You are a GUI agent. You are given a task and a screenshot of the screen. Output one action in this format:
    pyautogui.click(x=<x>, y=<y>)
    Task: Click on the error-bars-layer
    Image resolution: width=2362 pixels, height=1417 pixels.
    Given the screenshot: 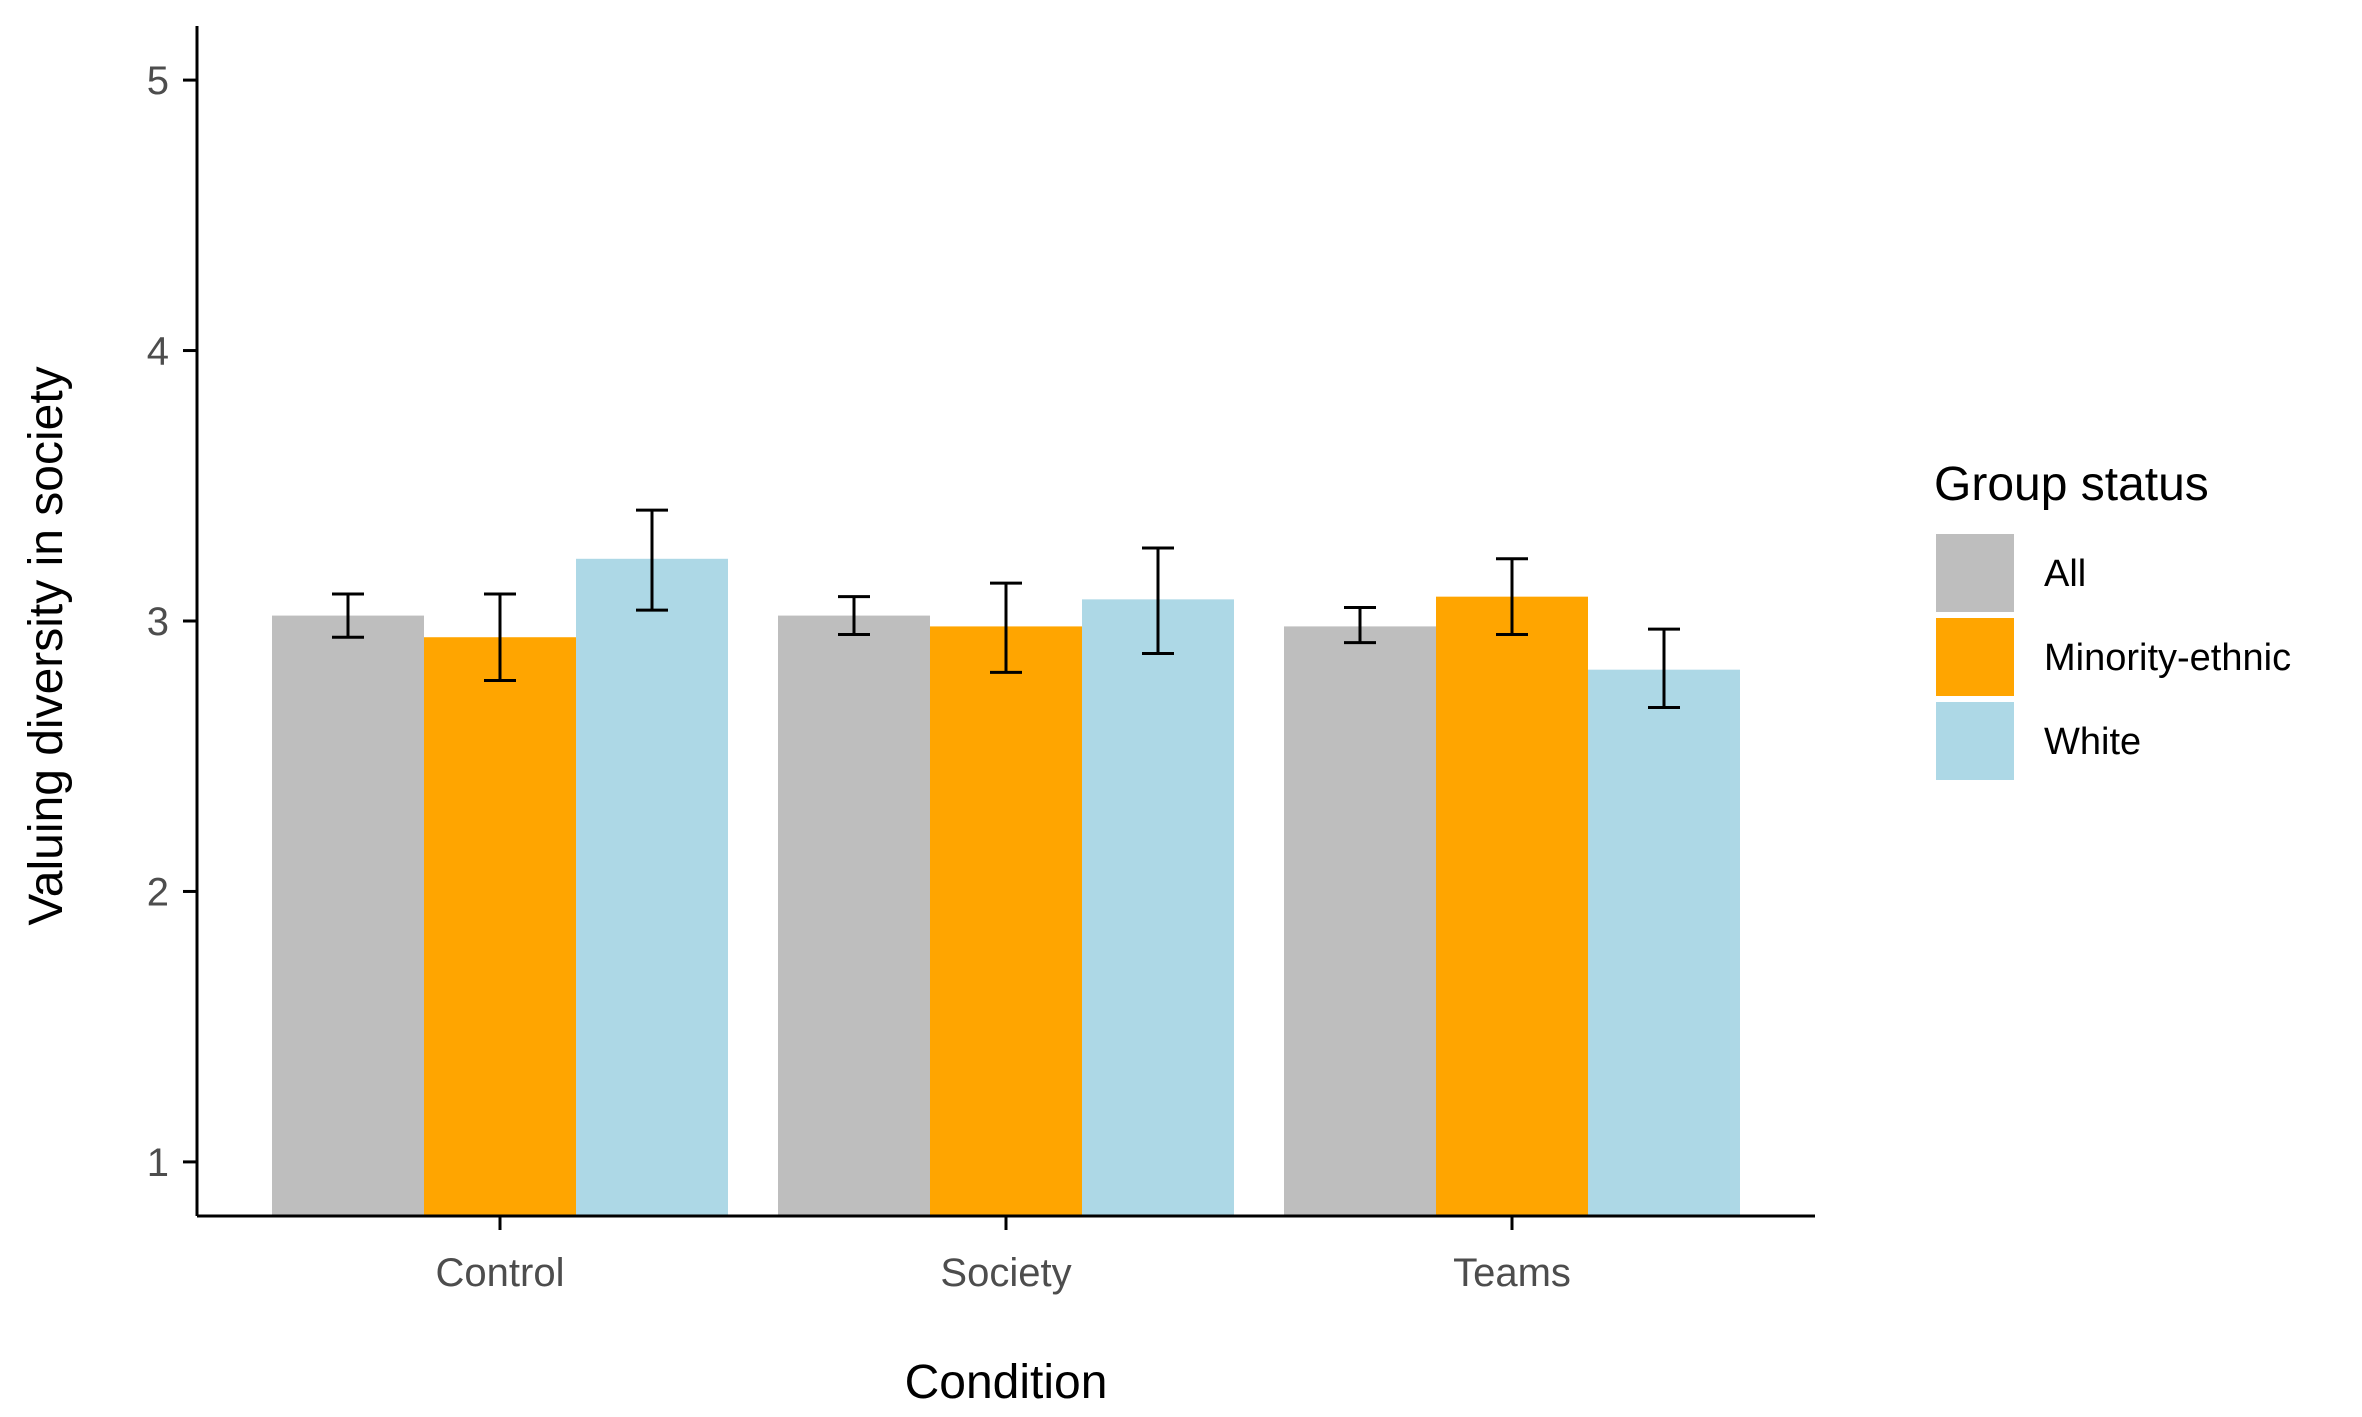 What is the action you would take?
    pyautogui.click(x=1006, y=609)
    